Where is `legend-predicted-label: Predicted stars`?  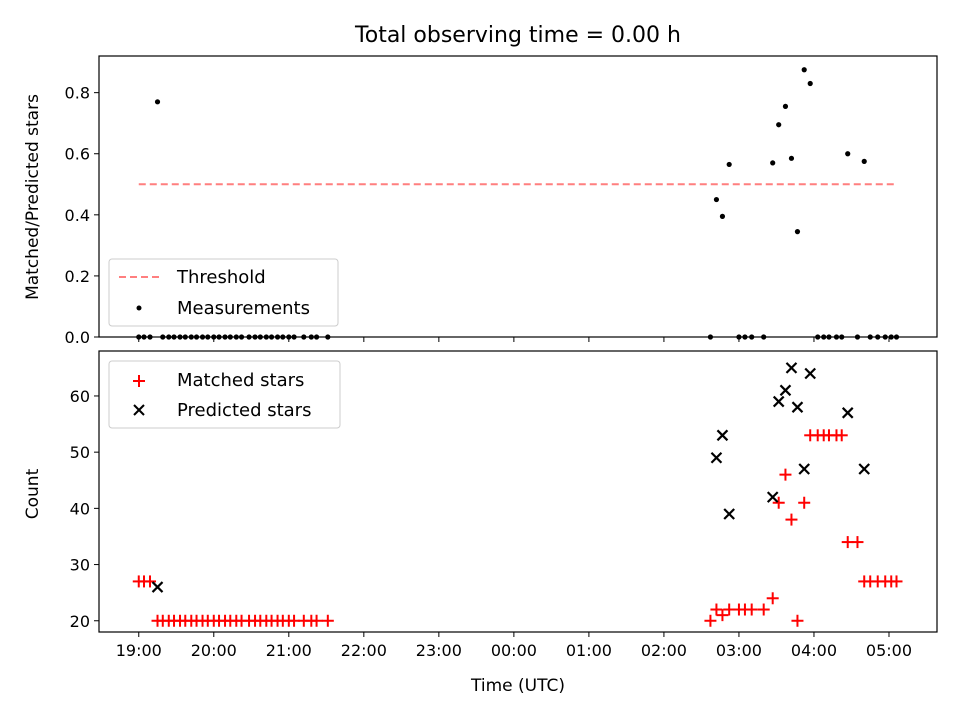
legend-predicted-label: Predicted stars is located at coordinates (244, 410).